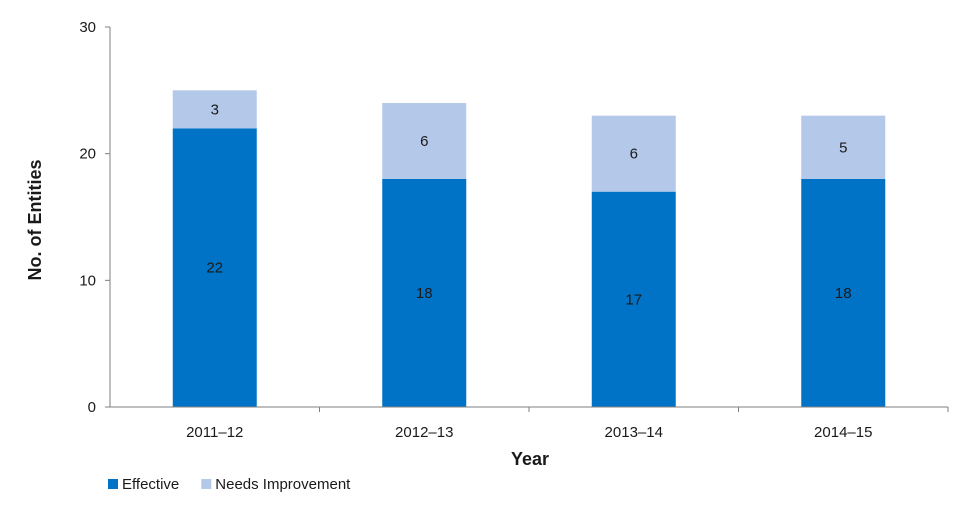 This screenshot has width=979, height=513. What do you see at coordinates (567, 424) in the screenshot?
I see `x-axis-ticks: 2011–12 2012–13 2013–14 2014–15` at bounding box center [567, 424].